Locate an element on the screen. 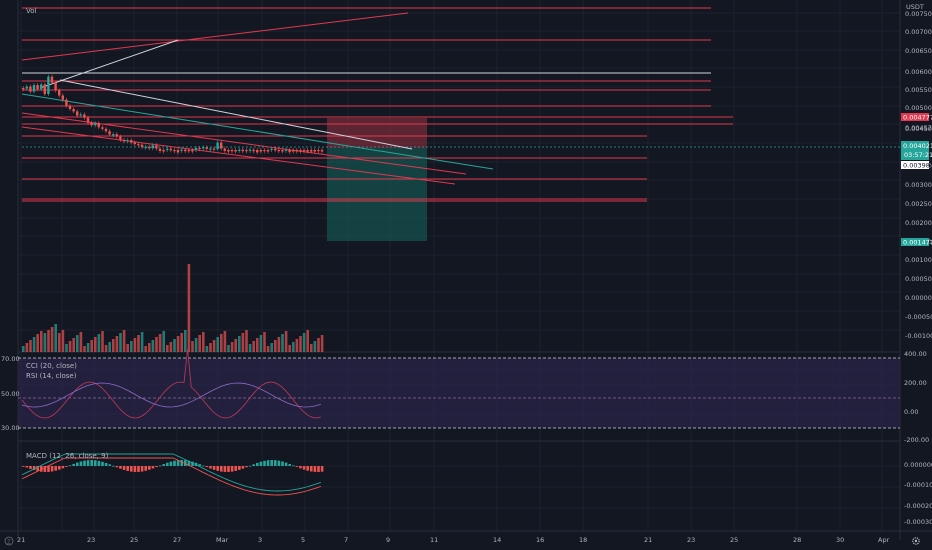  time-label: 7 is located at coordinates (346, 540).